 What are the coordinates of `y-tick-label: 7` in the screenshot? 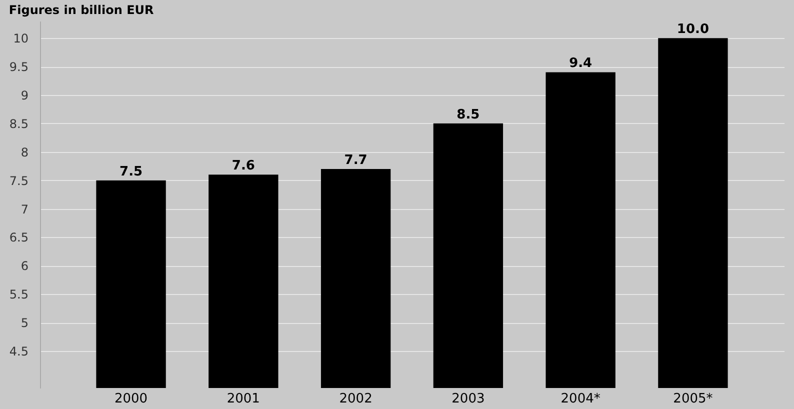 It's located at (24, 209).